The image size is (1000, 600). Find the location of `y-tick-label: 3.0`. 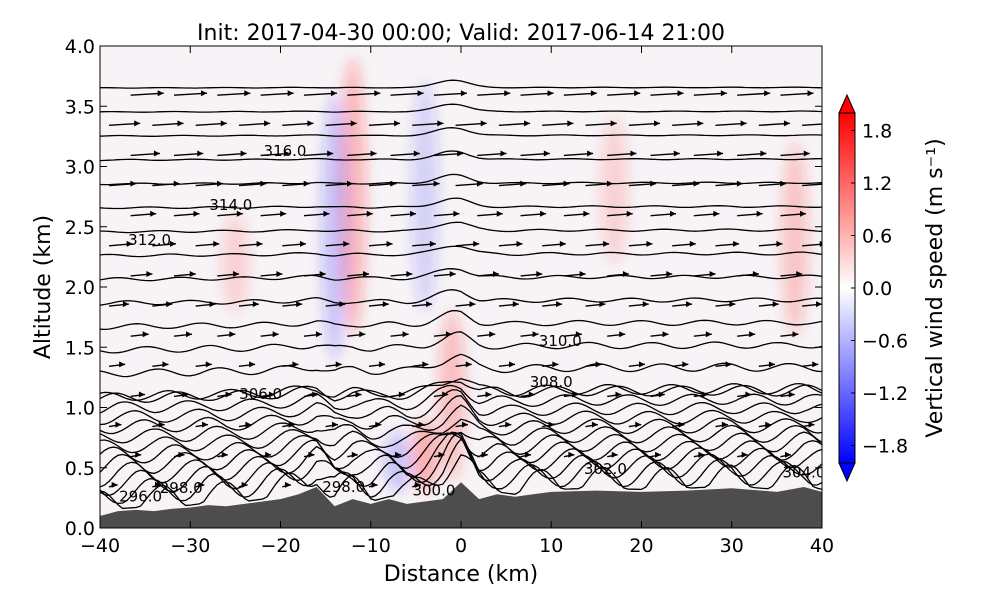

y-tick-label: 3.0 is located at coordinates (80, 168).